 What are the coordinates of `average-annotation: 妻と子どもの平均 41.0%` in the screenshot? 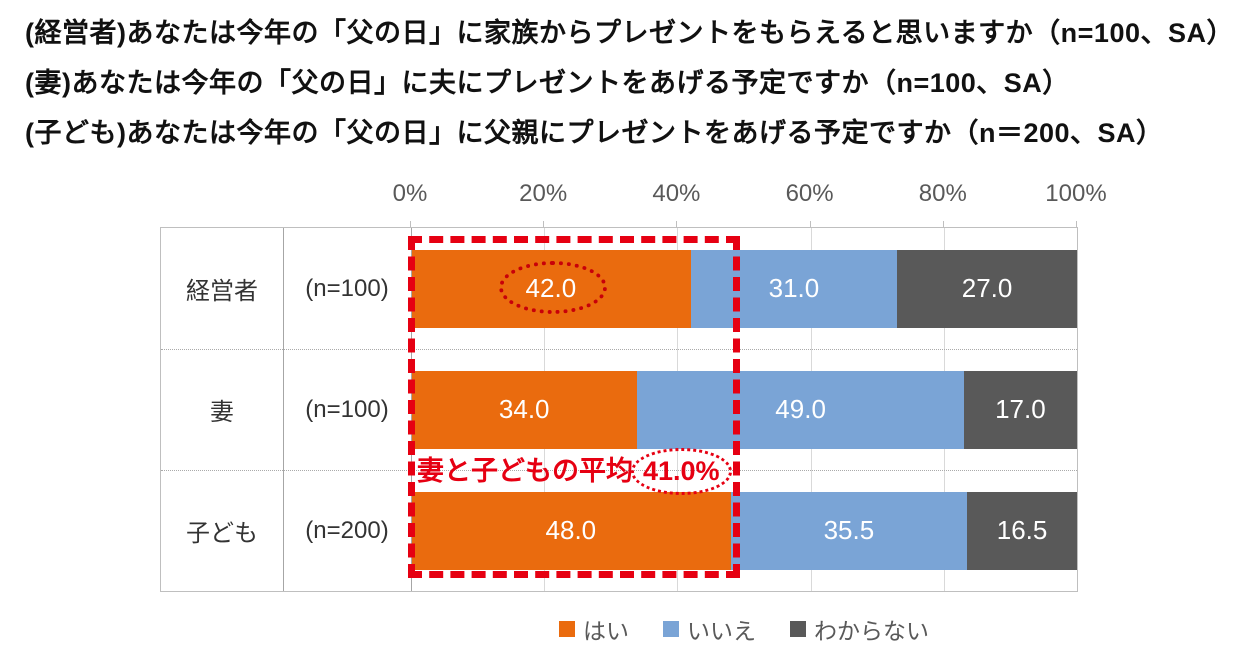 It's located at (574, 471).